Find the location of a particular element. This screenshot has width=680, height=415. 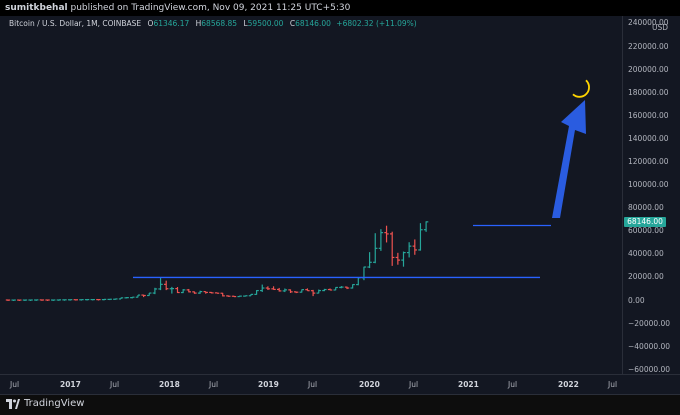

price-tick-label: 240000.00 is located at coordinates (648, 23).